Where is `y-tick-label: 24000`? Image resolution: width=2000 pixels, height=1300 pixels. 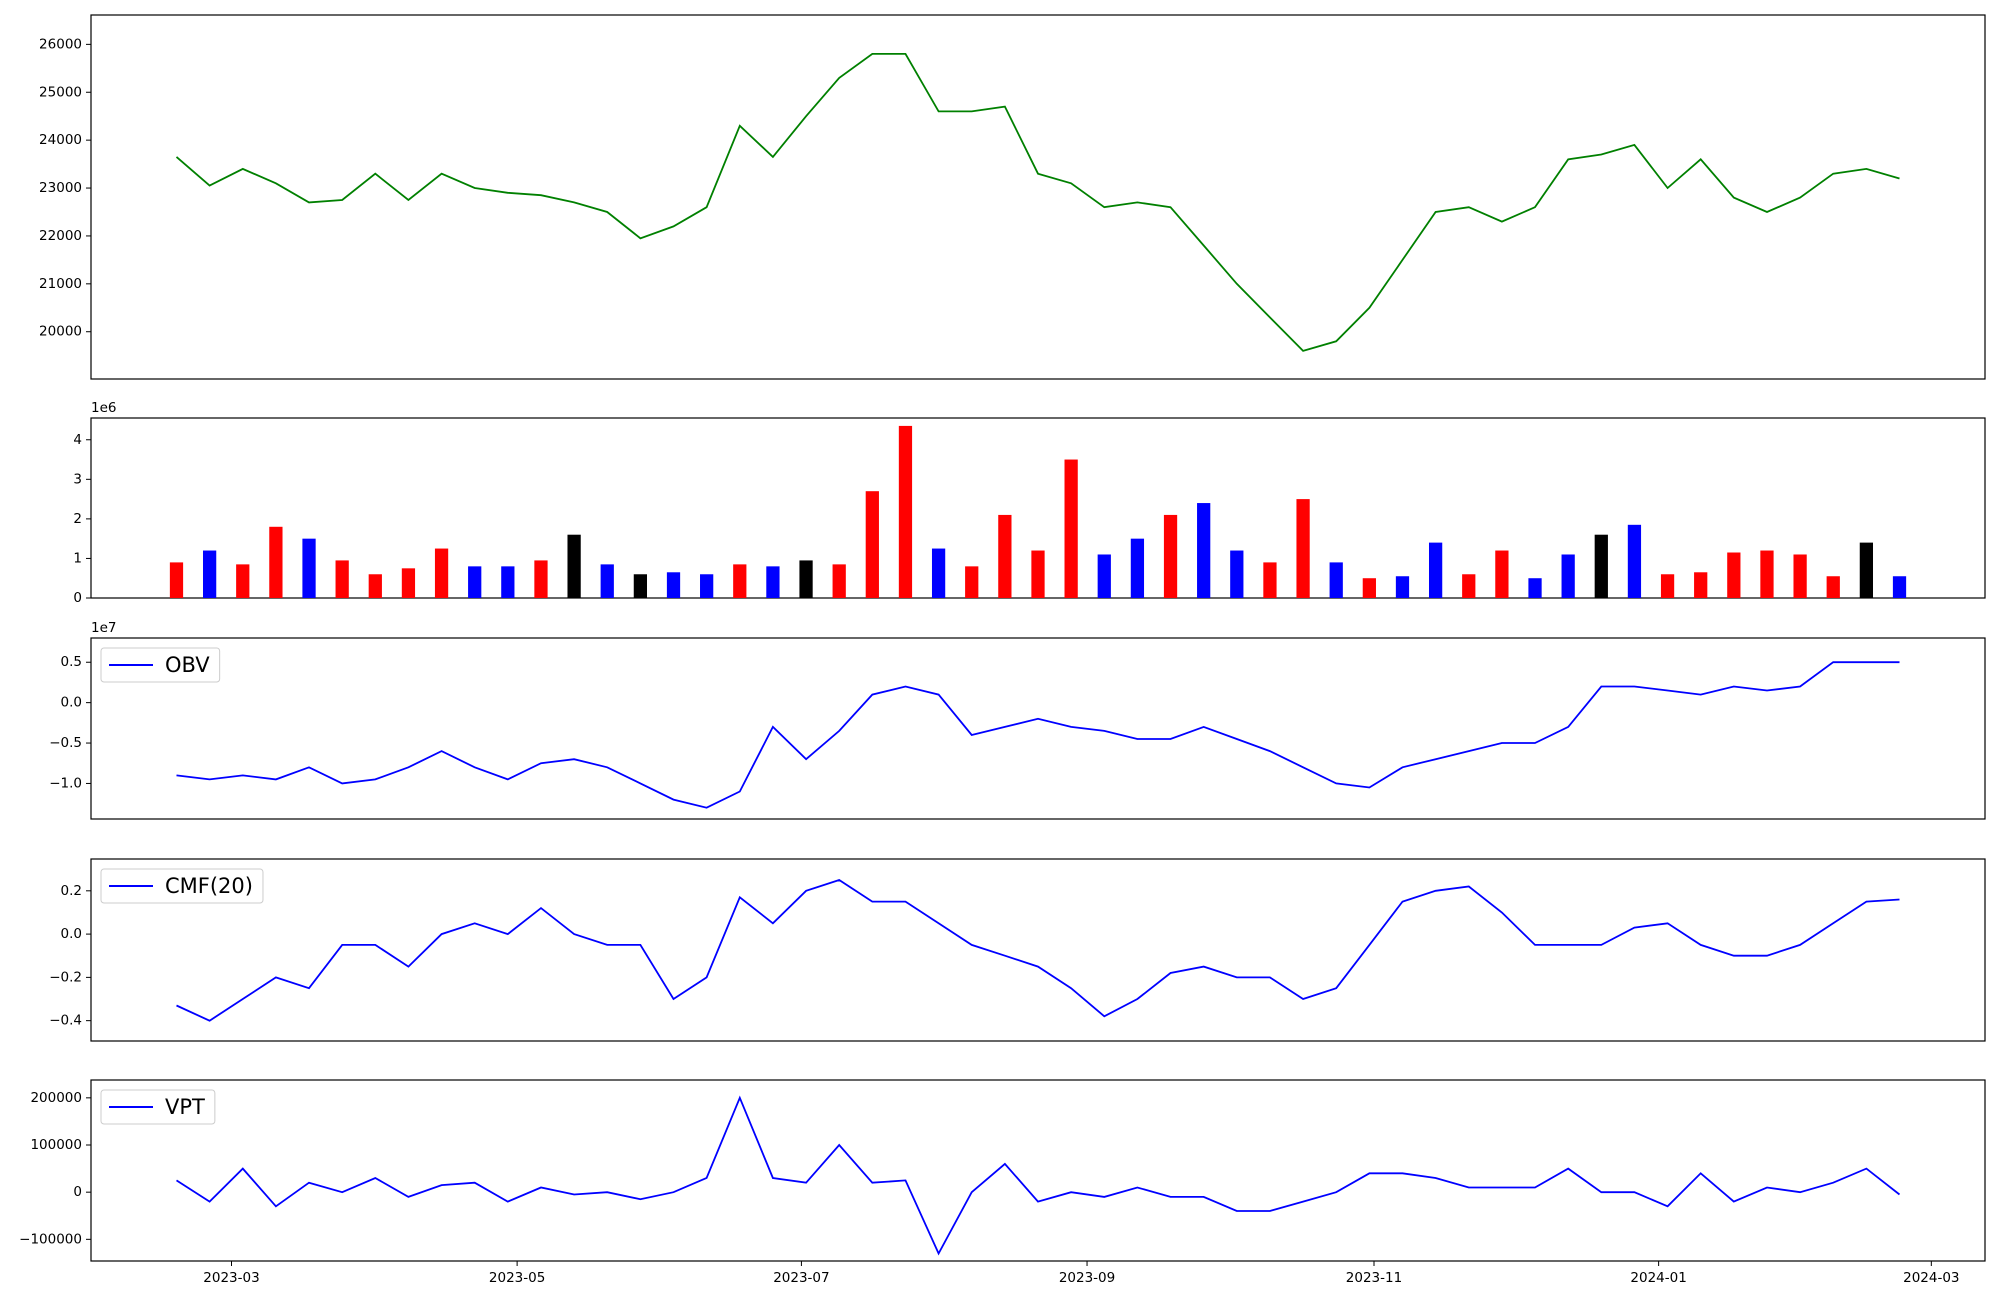 y-tick-label: 24000 is located at coordinates (60, 140).